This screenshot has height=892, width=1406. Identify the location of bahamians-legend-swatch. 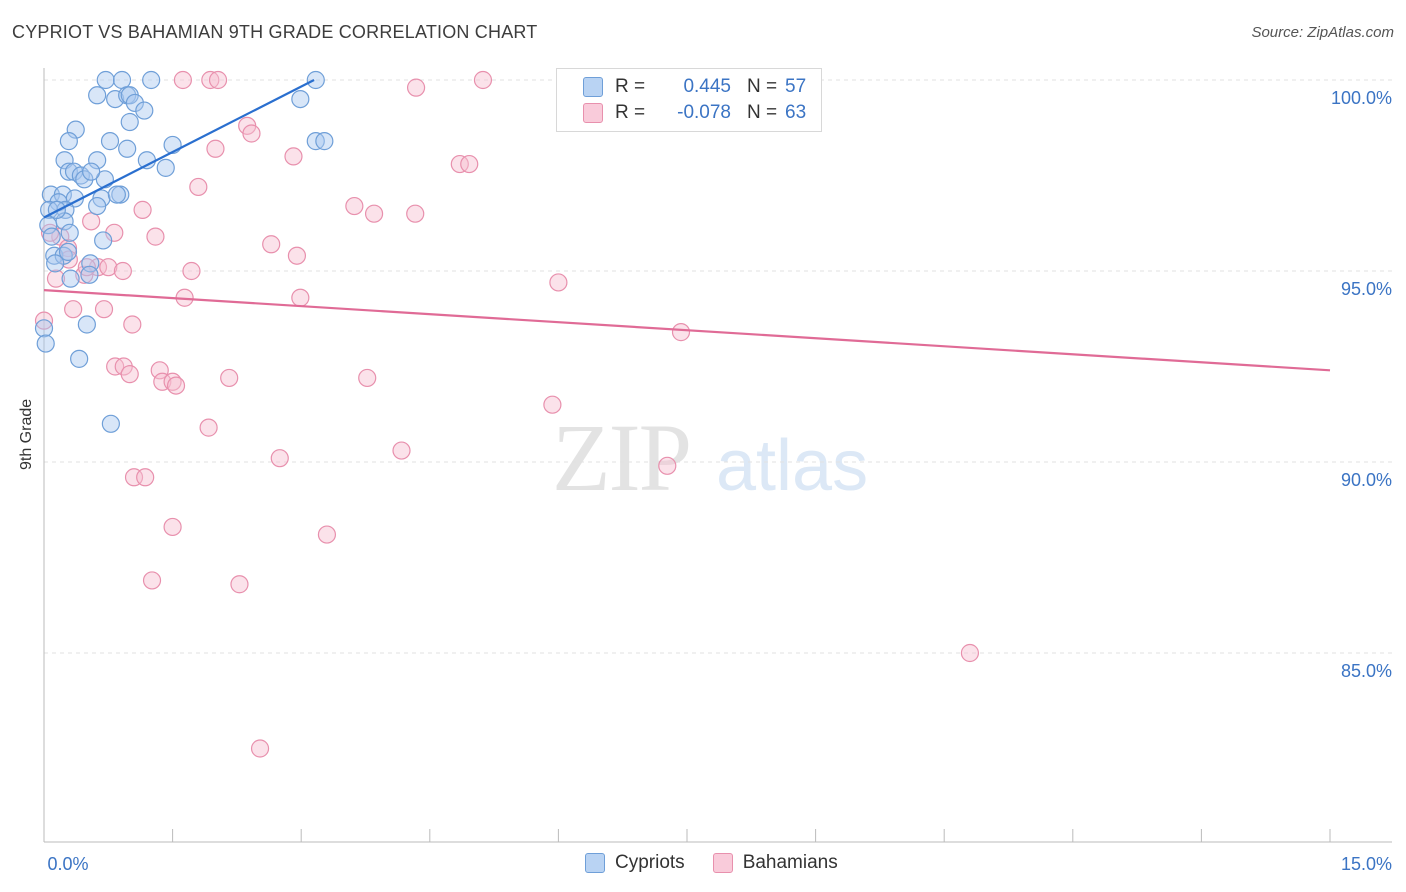
(722, 863).